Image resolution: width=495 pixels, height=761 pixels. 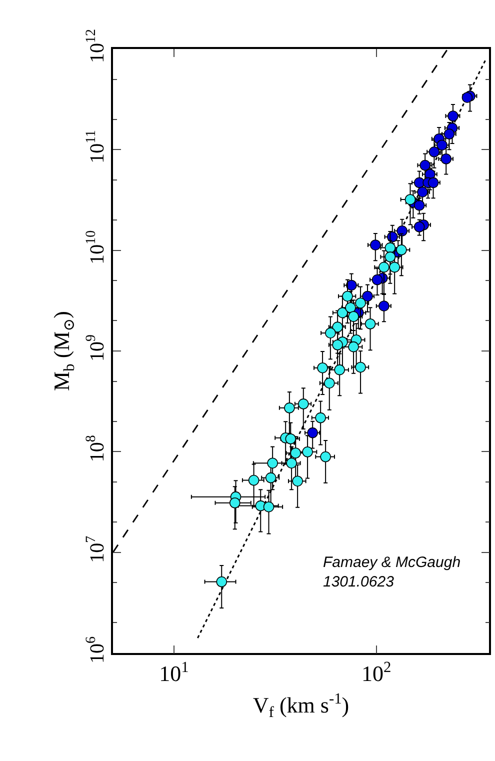 What do you see at coordinates (174, 672) in the screenshot?
I see `x-tick-label: 10$^{1}$` at bounding box center [174, 672].